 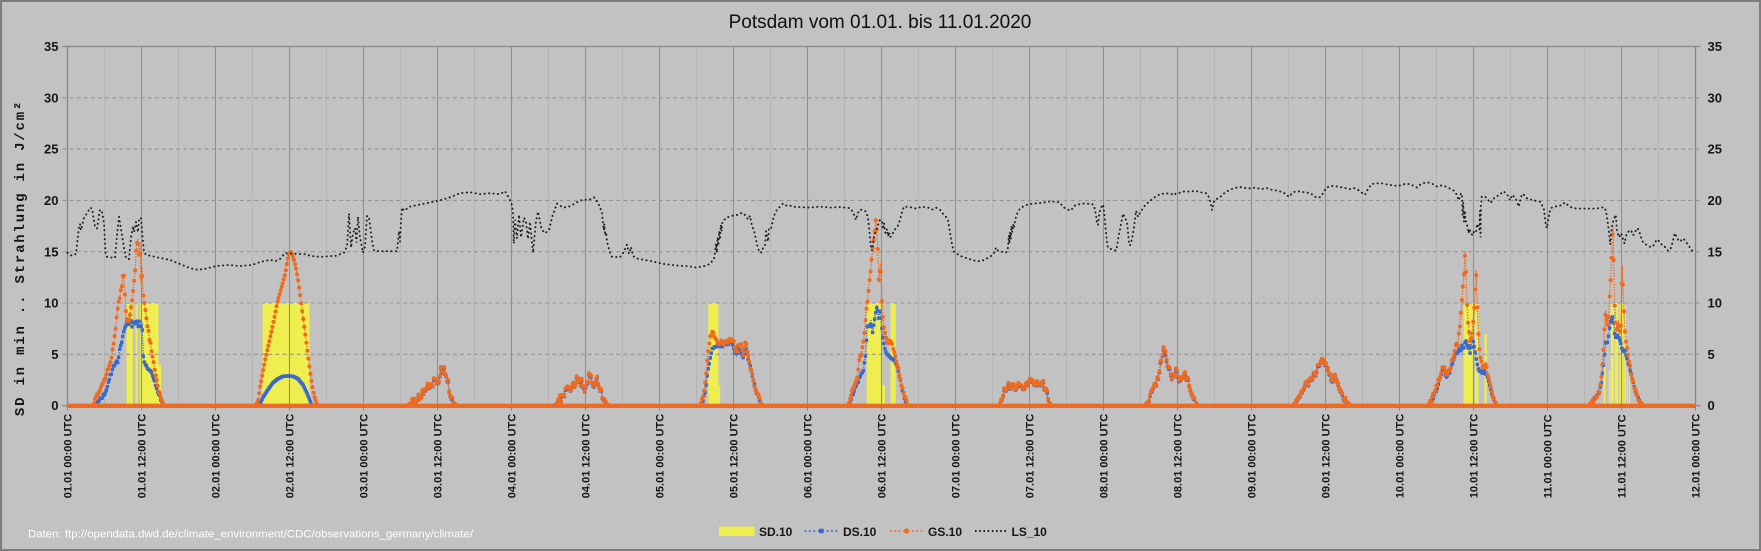 What do you see at coordinates (69, 456) in the screenshot?
I see `svg-text: 01.01 00:00 UTC` at bounding box center [69, 456].